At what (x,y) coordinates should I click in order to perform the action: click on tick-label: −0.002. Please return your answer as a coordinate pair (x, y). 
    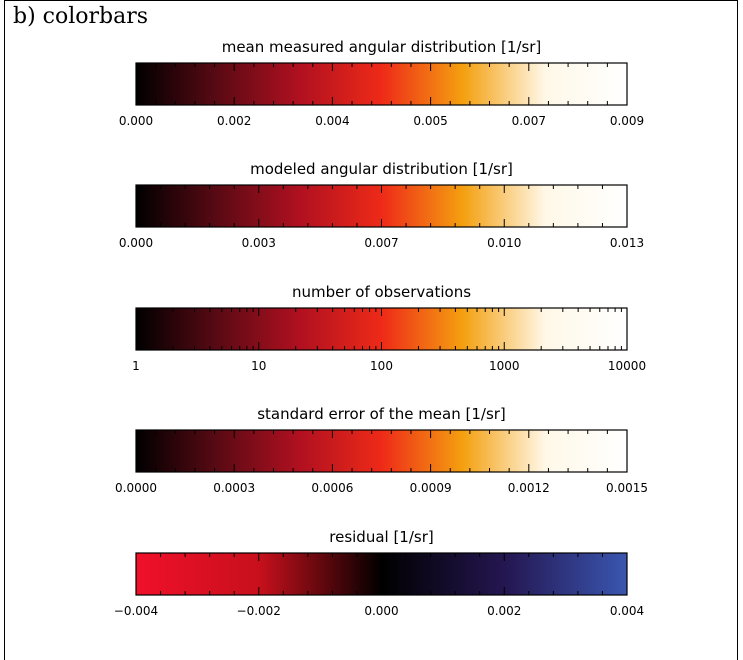
    Looking at the image, I should click on (259, 611).